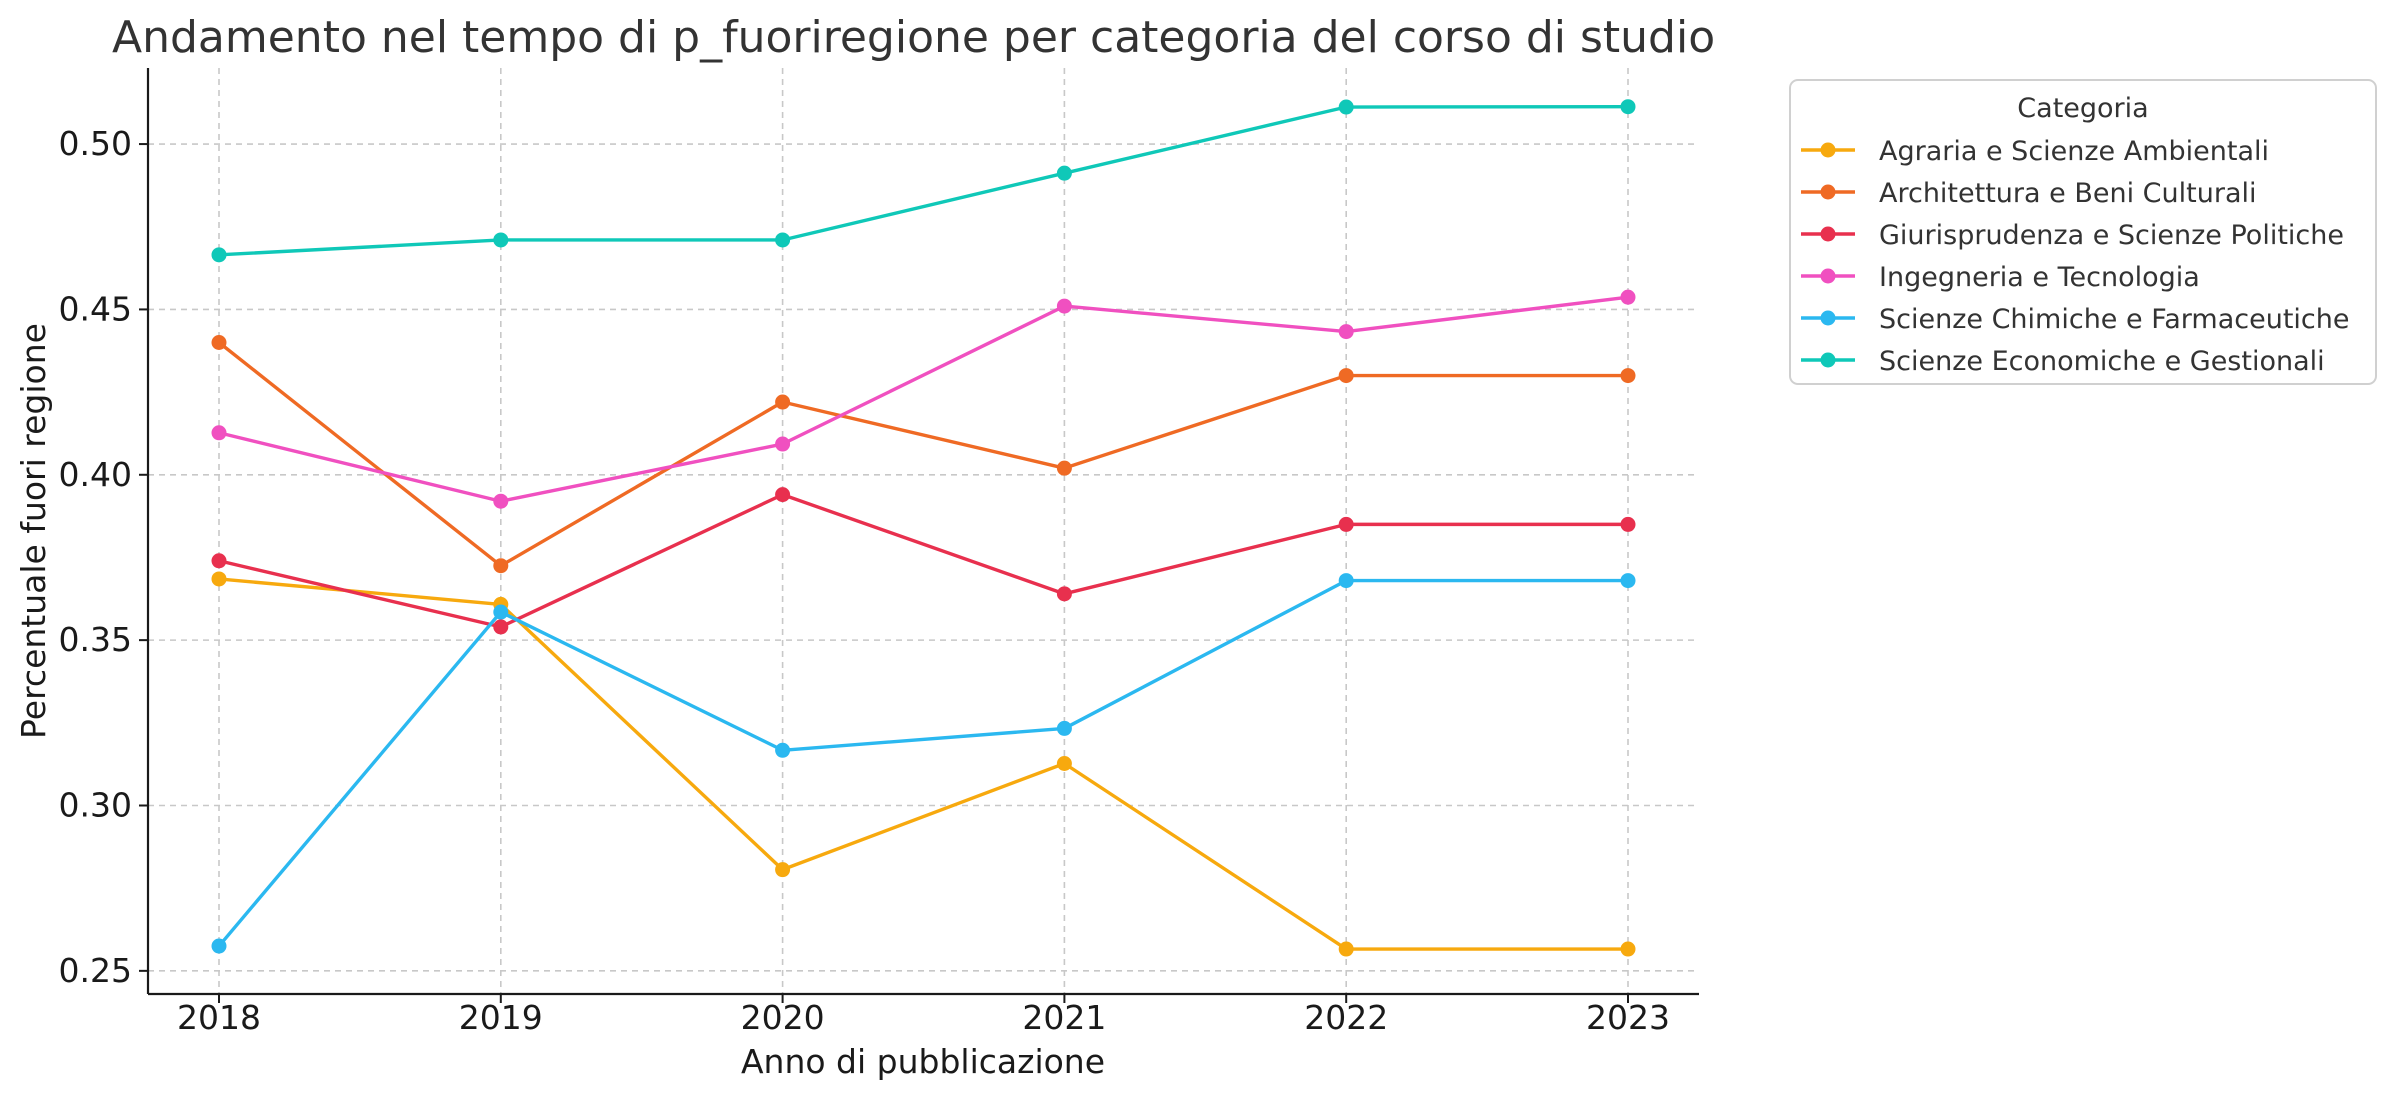  I want to click on y-tick-label: 0.35, so click(95, 639).